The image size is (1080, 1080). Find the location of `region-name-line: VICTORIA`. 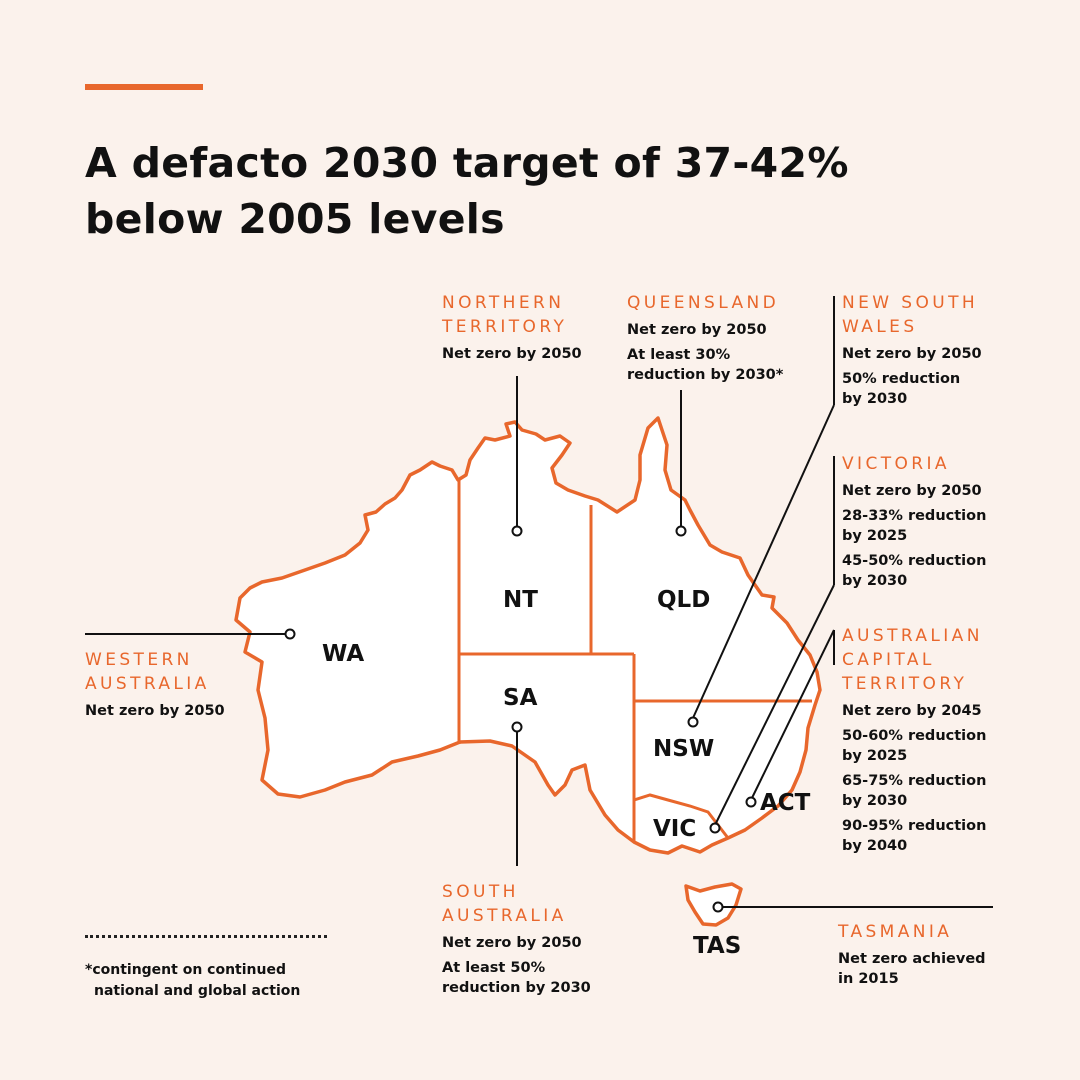

region-name-line: VICTORIA is located at coordinates (896, 464).